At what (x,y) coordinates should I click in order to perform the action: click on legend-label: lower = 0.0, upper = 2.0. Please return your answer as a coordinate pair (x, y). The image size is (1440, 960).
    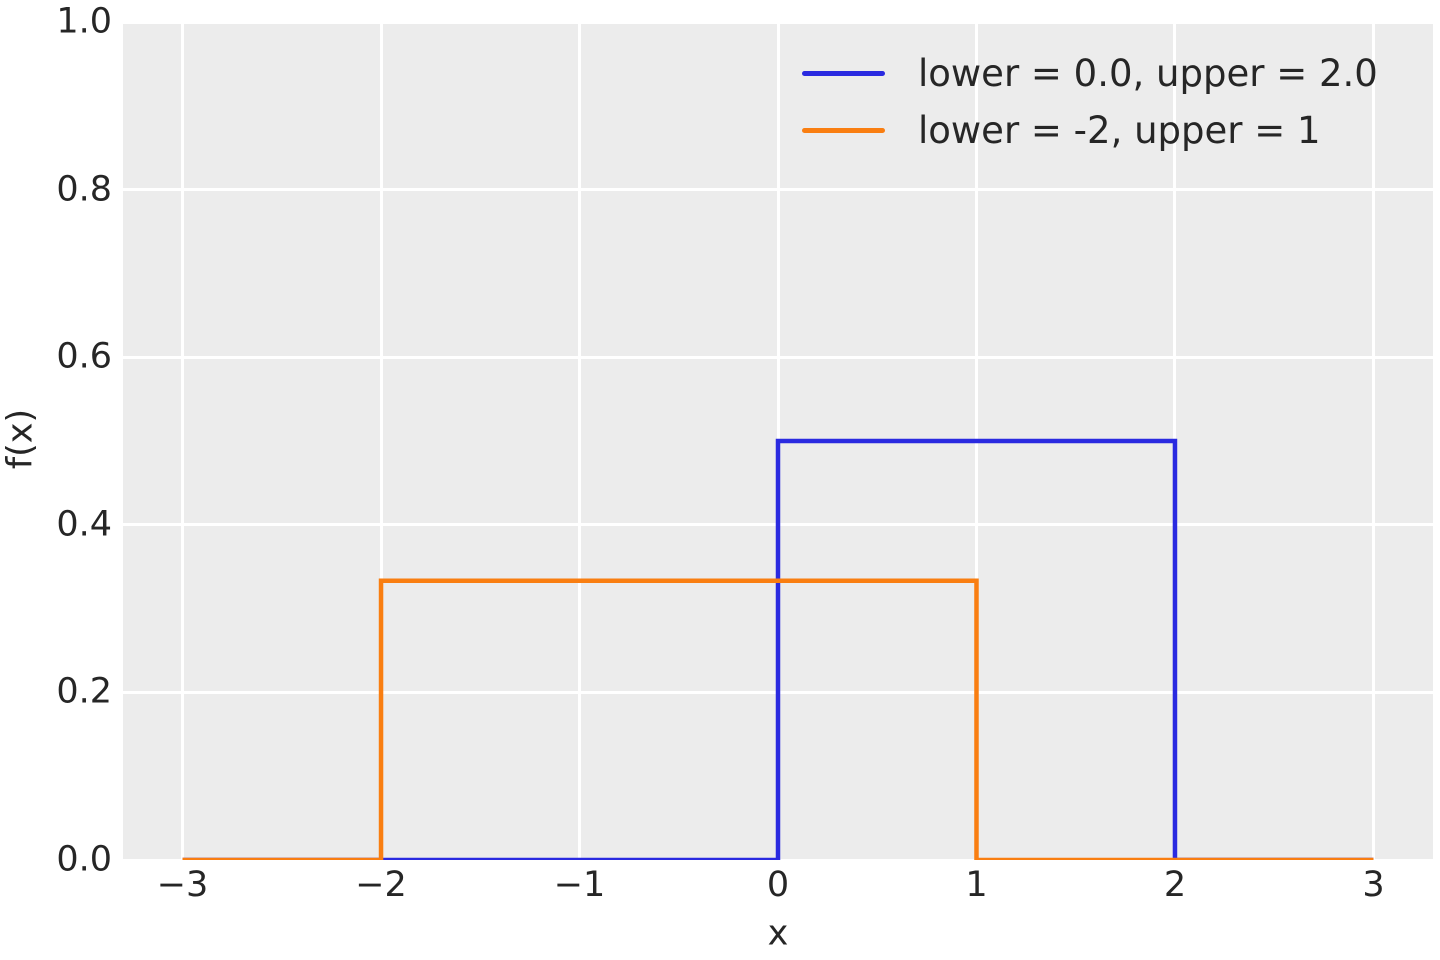
    Looking at the image, I should click on (1148, 73).